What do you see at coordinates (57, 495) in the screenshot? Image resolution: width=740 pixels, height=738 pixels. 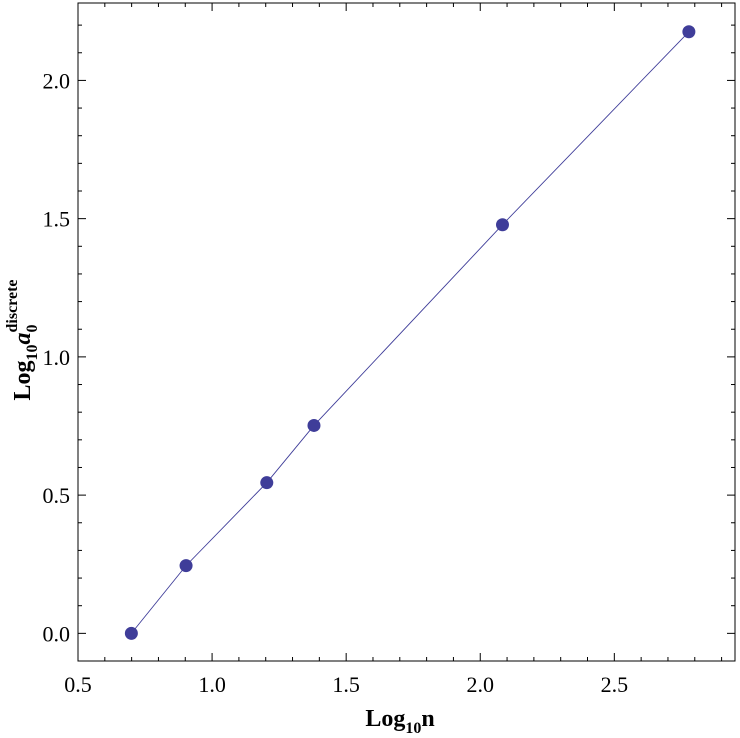 I see `y-tick-label: 0.5` at bounding box center [57, 495].